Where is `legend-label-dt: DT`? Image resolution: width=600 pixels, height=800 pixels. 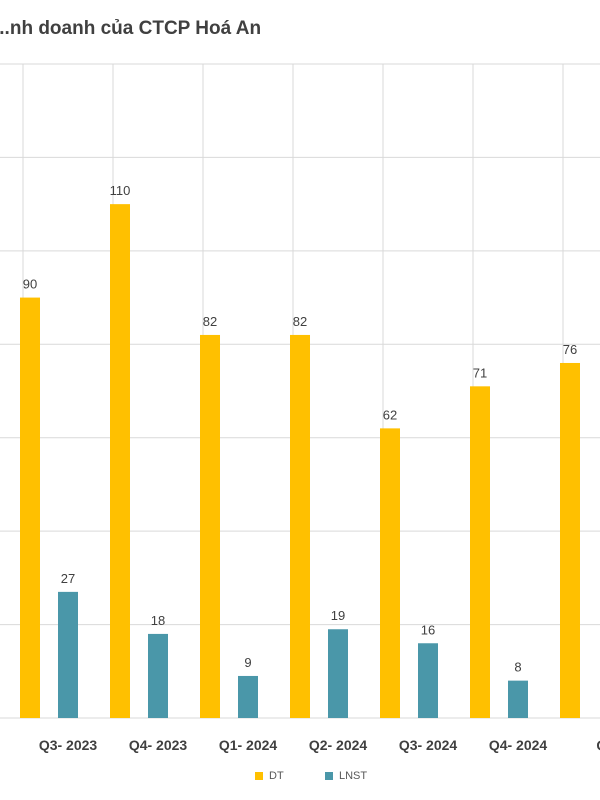 legend-label-dt: DT is located at coordinates (276, 776).